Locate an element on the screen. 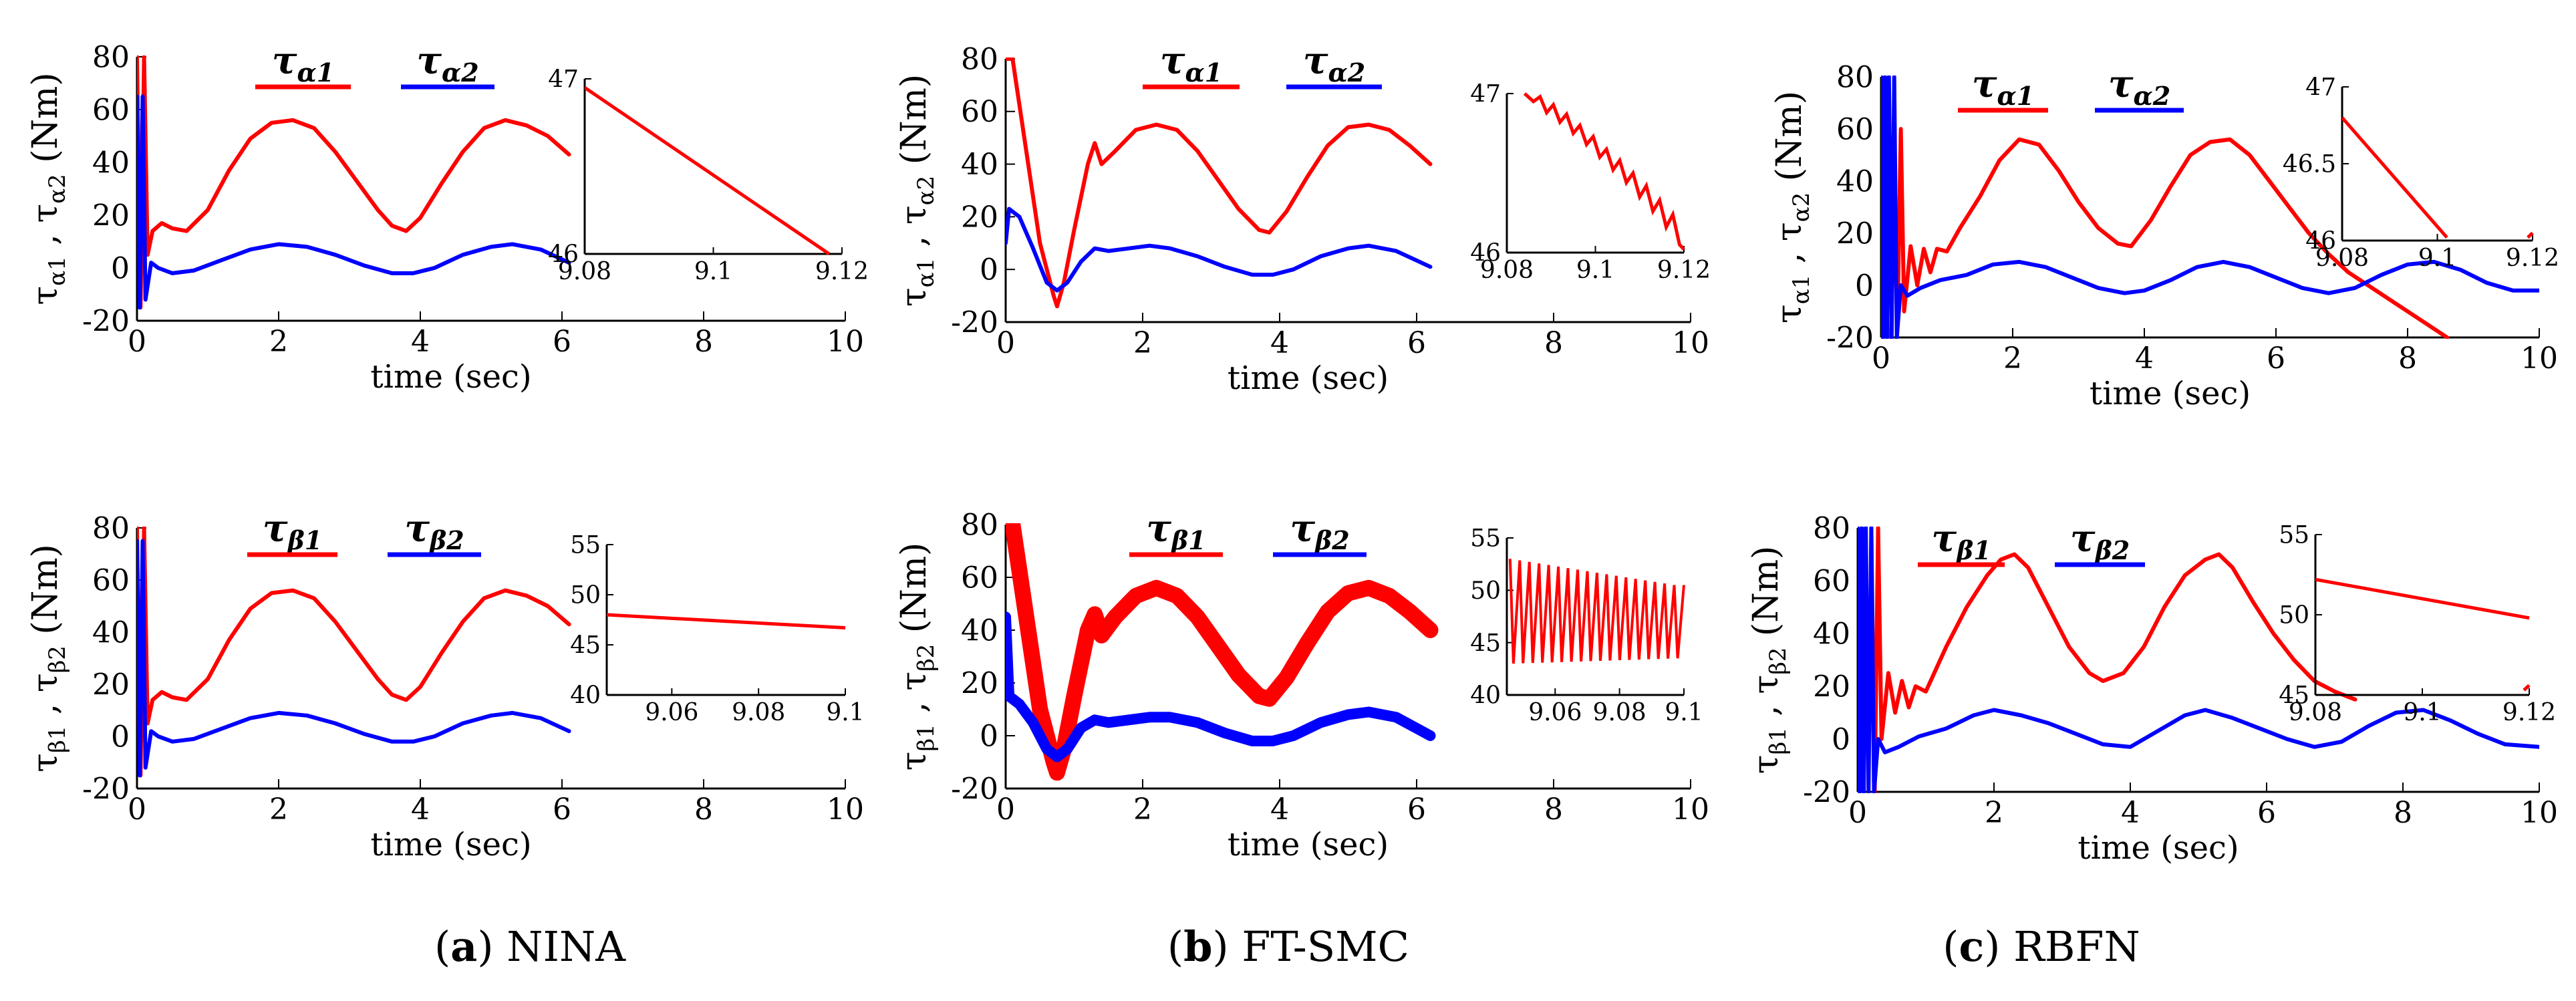 Image resolution: width=2576 pixels, height=1001 pixels. a-bottom-y-tick-label: -20 is located at coordinates (106, 789).